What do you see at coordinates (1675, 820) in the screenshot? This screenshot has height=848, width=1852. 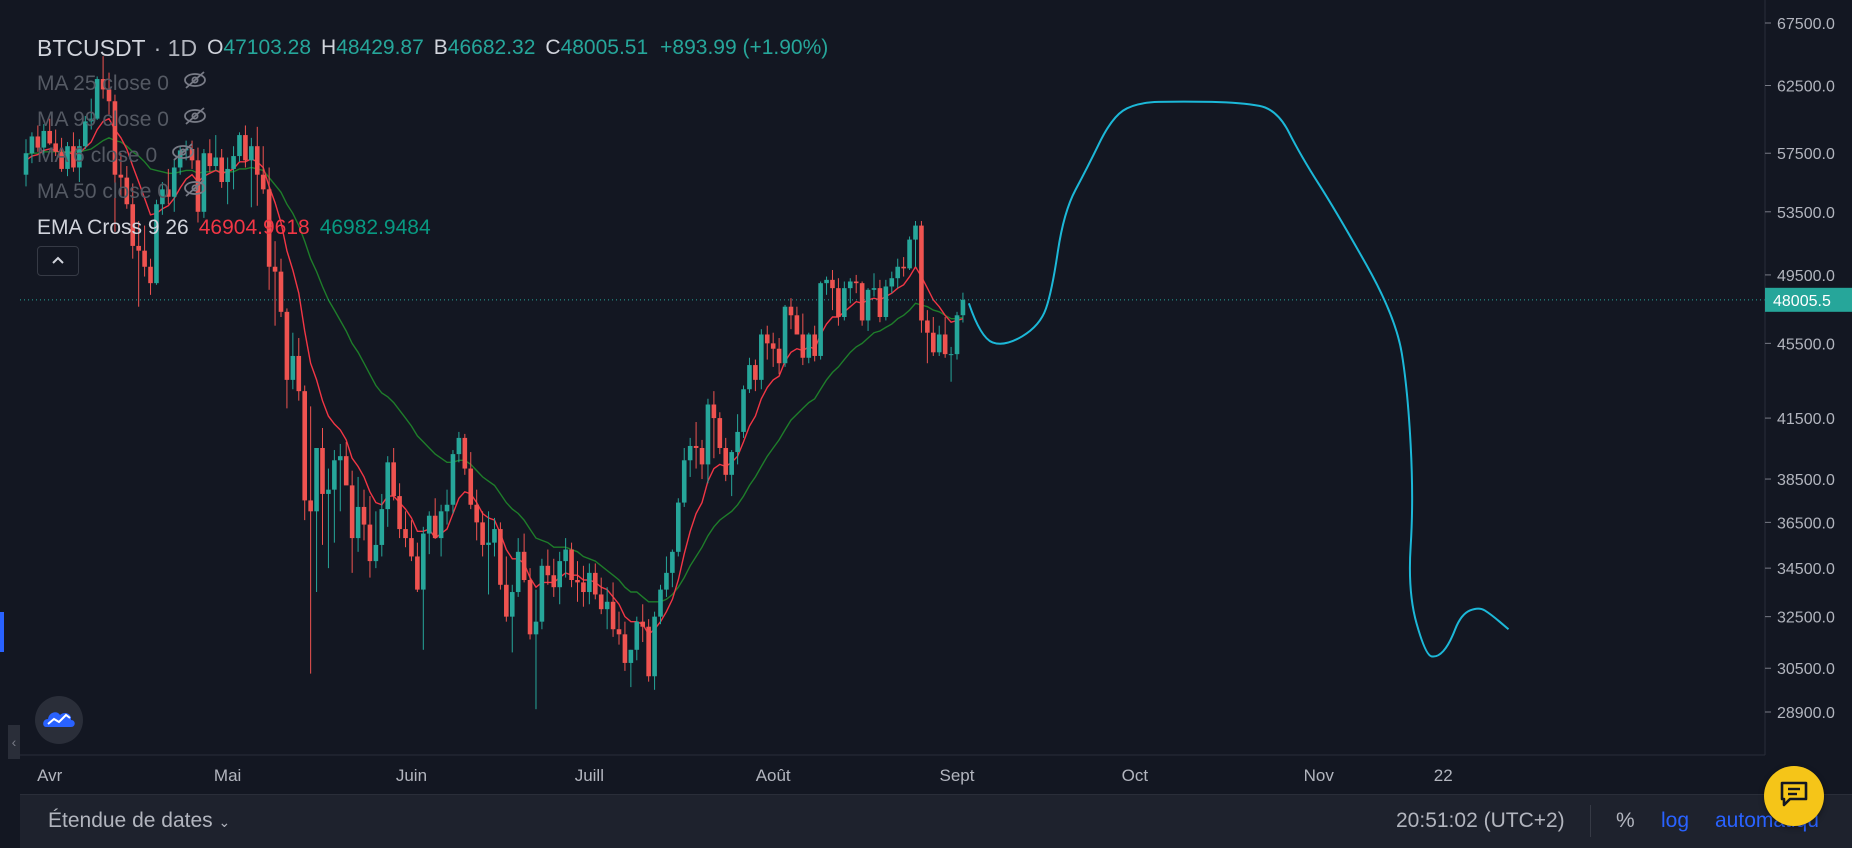 I see `log-toggle: log` at bounding box center [1675, 820].